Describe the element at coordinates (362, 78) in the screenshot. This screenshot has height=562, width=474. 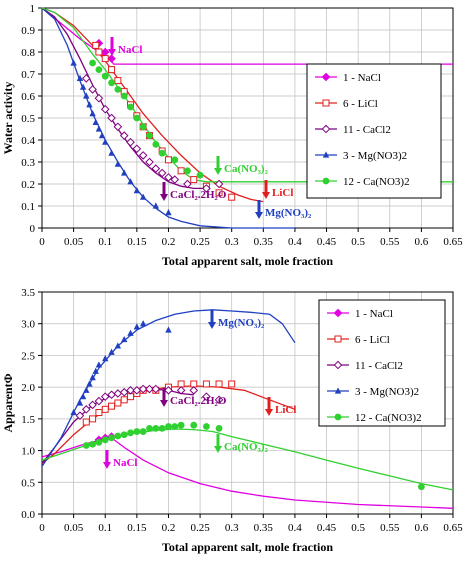
I see `legend-label: 1 - NaCl` at that location.